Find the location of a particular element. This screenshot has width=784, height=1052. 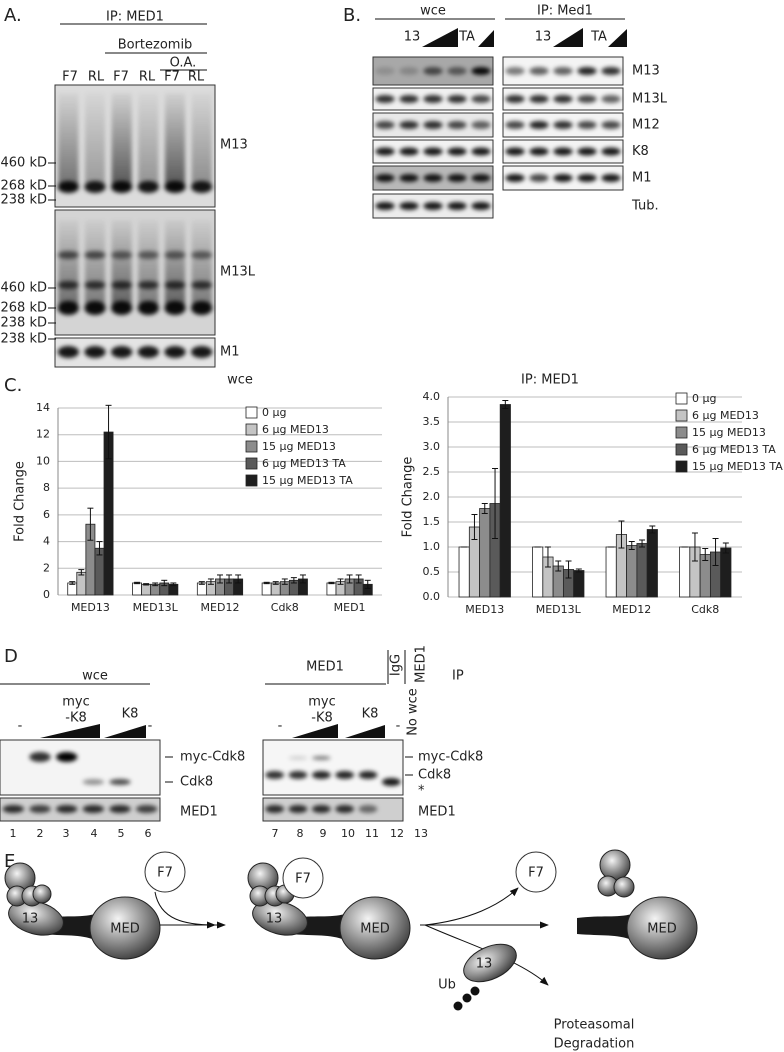

blot-label: M1 is located at coordinates (642, 178).